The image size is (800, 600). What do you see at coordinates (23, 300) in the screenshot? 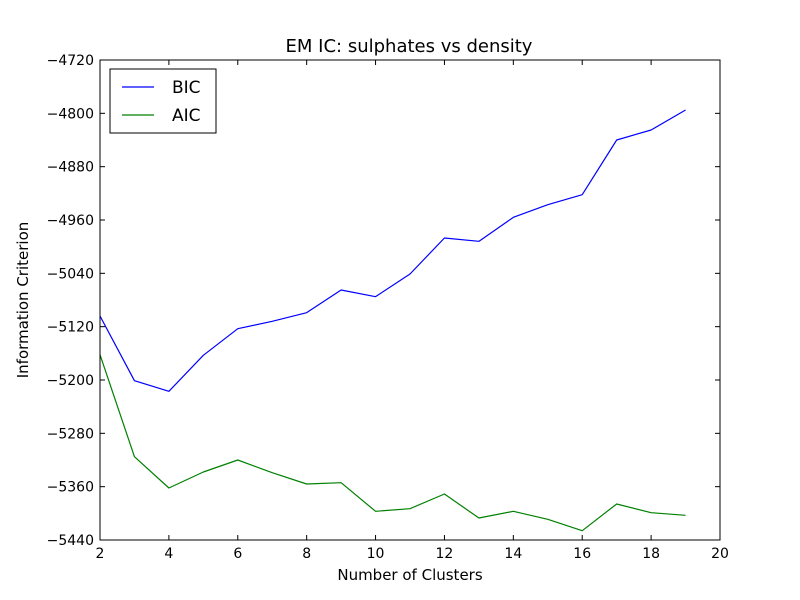
I see `y-axis-title: Information Criterion` at bounding box center [23, 300].